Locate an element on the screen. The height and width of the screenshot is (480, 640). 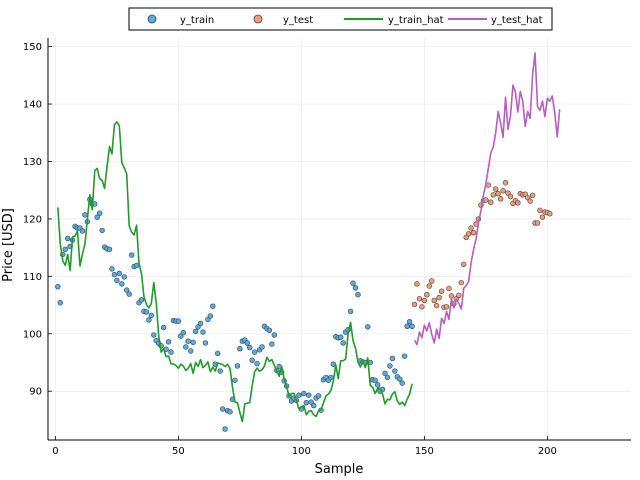
legend-entry-y-train: y_train is located at coordinates (180, 20).